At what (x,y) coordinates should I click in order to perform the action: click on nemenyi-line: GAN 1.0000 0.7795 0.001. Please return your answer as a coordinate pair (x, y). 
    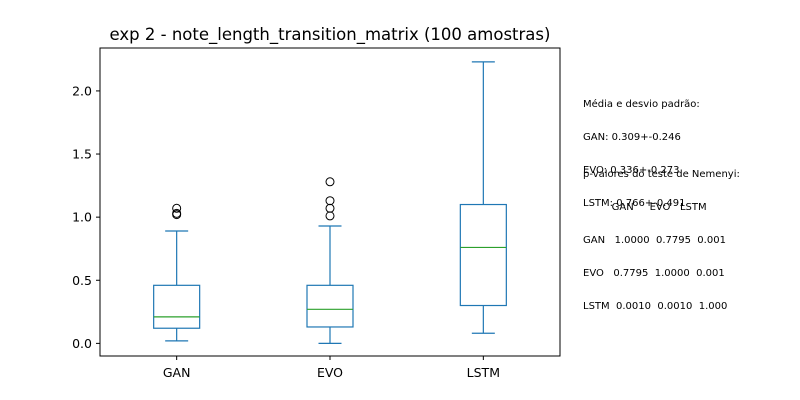
    Looking at the image, I should click on (654, 240).